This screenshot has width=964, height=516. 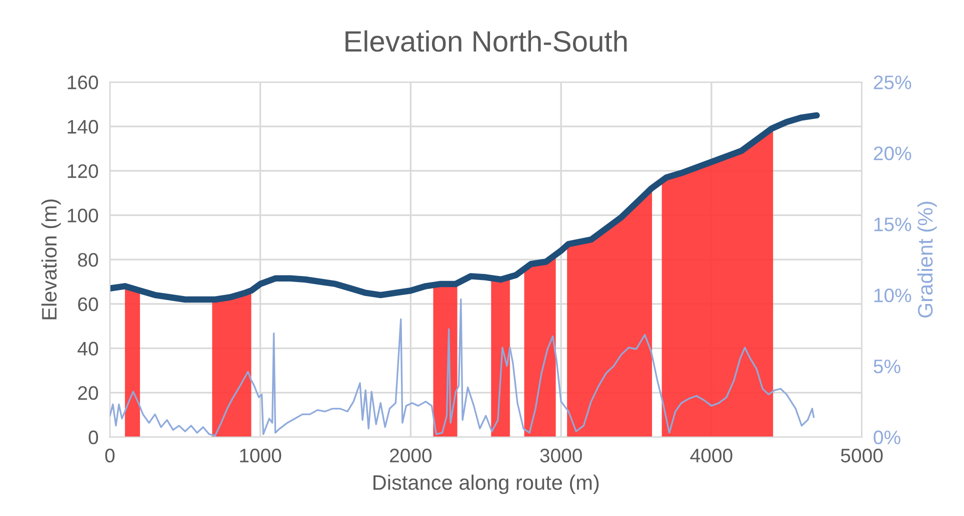 What do you see at coordinates (893, 83) in the screenshot?
I see `y2-tick-label: 25%` at bounding box center [893, 83].